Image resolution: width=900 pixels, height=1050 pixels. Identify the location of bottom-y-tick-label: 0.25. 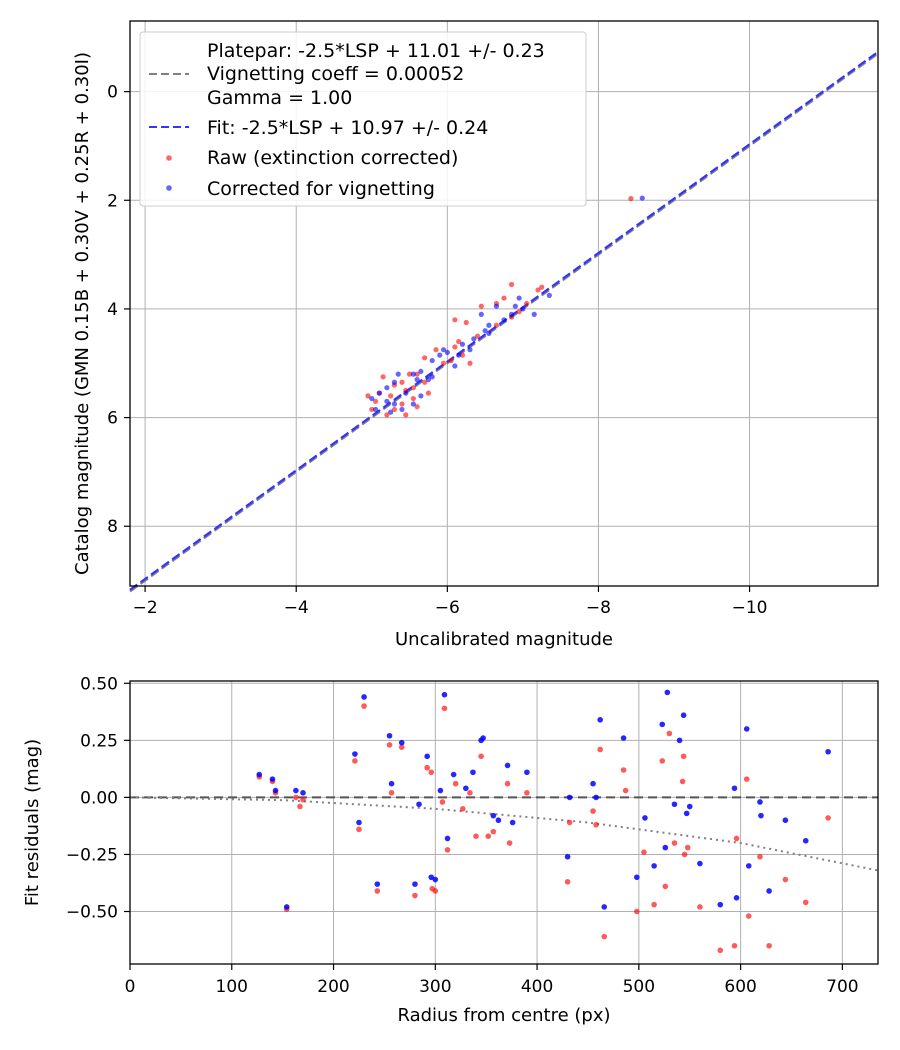
(99, 741).